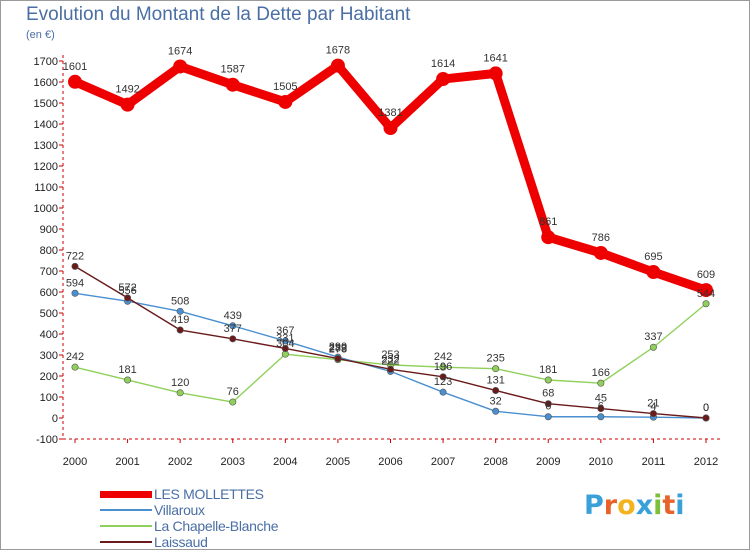 Image resolution: width=750 pixels, height=550 pixels. I want to click on data-label-la-chapelle-blanche: 242, so click(75, 357).